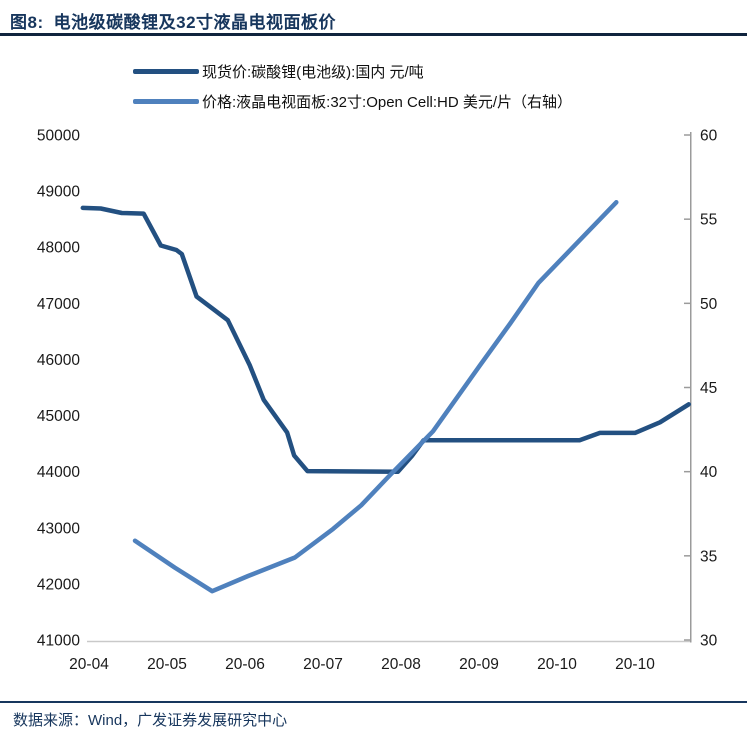 Image resolution: width=747 pixels, height=745 pixels. What do you see at coordinates (58, 472) in the screenshot?
I see `y-left-tick-label: 44000` at bounding box center [58, 472].